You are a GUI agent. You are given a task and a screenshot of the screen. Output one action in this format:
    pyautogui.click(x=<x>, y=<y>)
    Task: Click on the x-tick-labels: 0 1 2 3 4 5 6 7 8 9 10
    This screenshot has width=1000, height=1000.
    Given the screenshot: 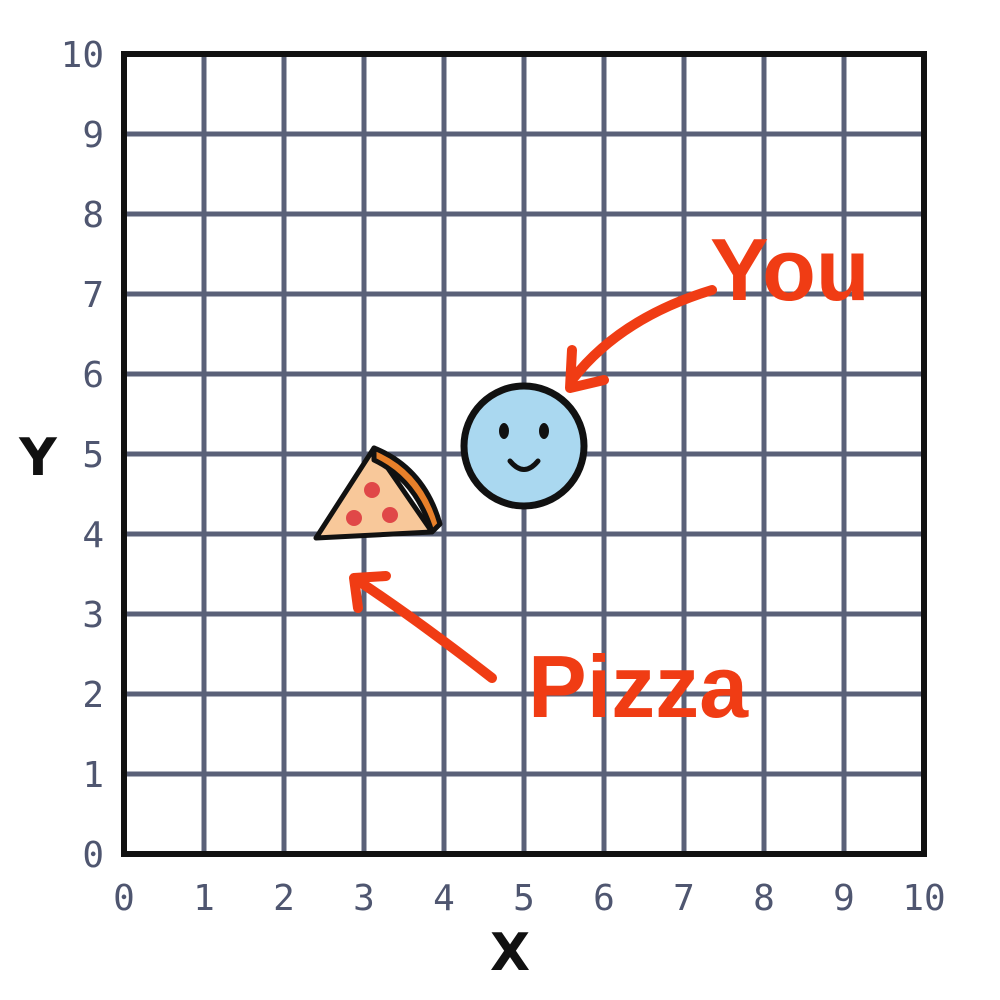 What is the action you would take?
    pyautogui.click(x=529, y=898)
    